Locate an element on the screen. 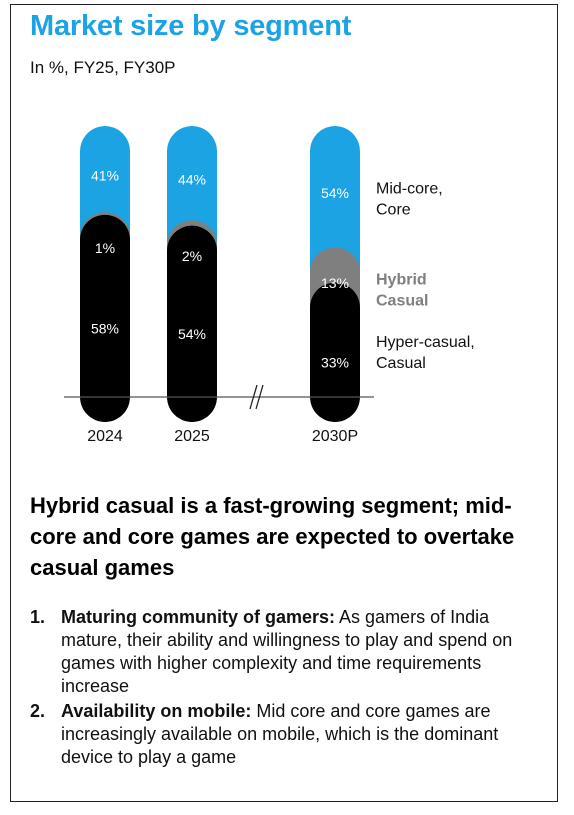 The height and width of the screenshot is (815, 574). legend-label: Hyper-casual, is located at coordinates (425, 342).